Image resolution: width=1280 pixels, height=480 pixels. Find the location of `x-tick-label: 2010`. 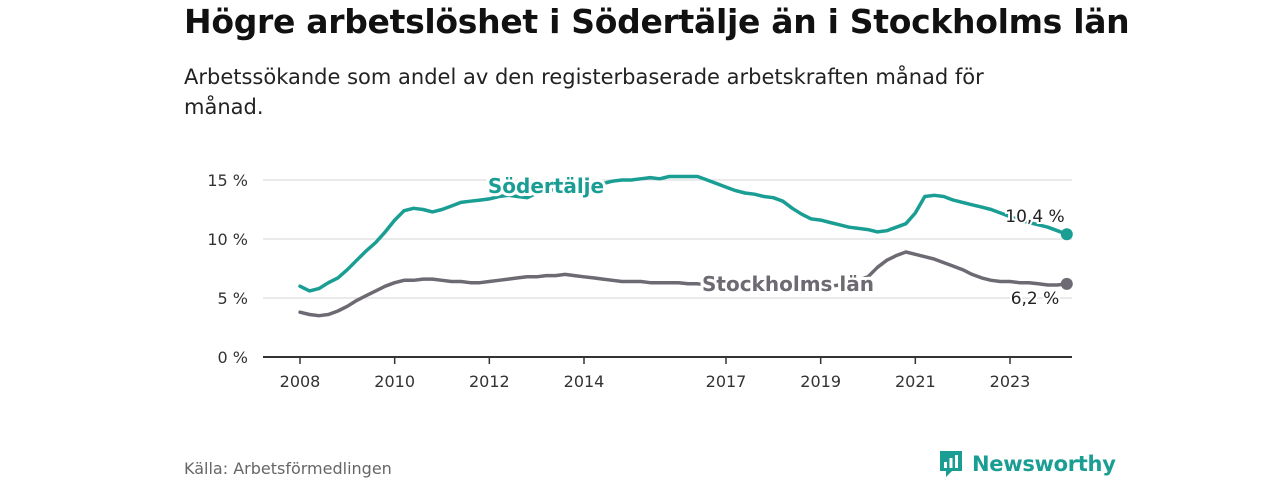

x-tick-label: 2010 is located at coordinates (394, 381).